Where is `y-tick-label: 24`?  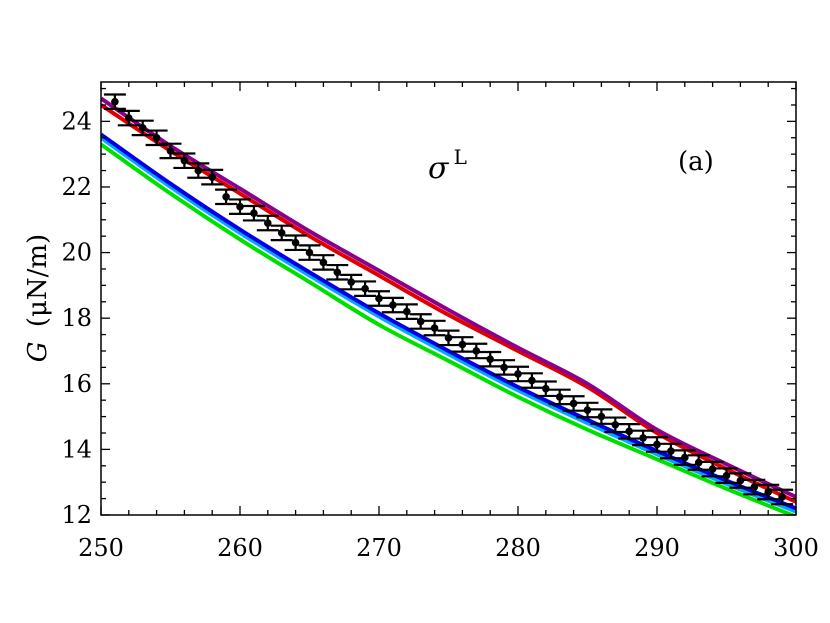 y-tick-label: 24 is located at coordinates (76, 121).